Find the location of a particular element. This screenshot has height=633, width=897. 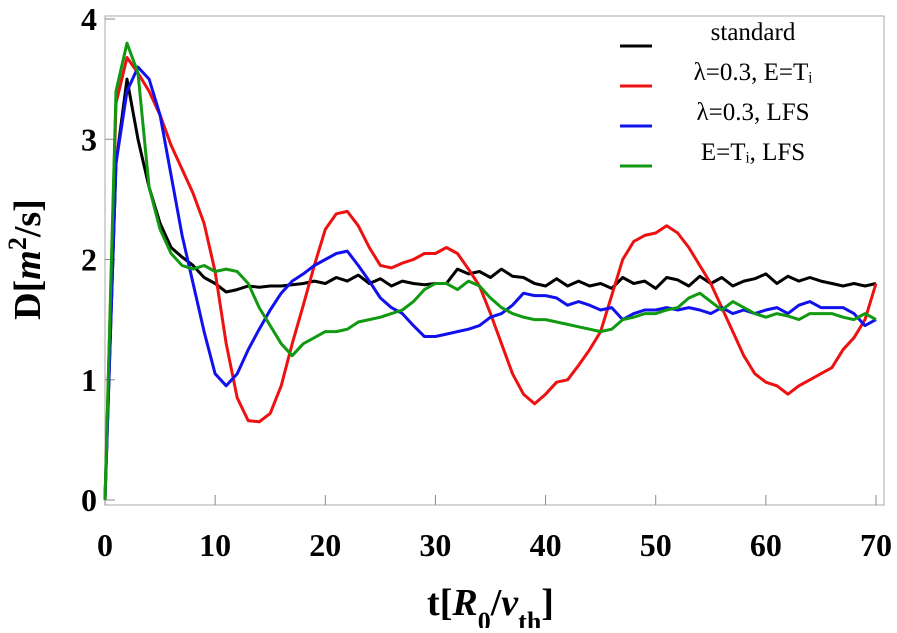

x-axis-label-part: t[ is located at coordinates (439, 603).